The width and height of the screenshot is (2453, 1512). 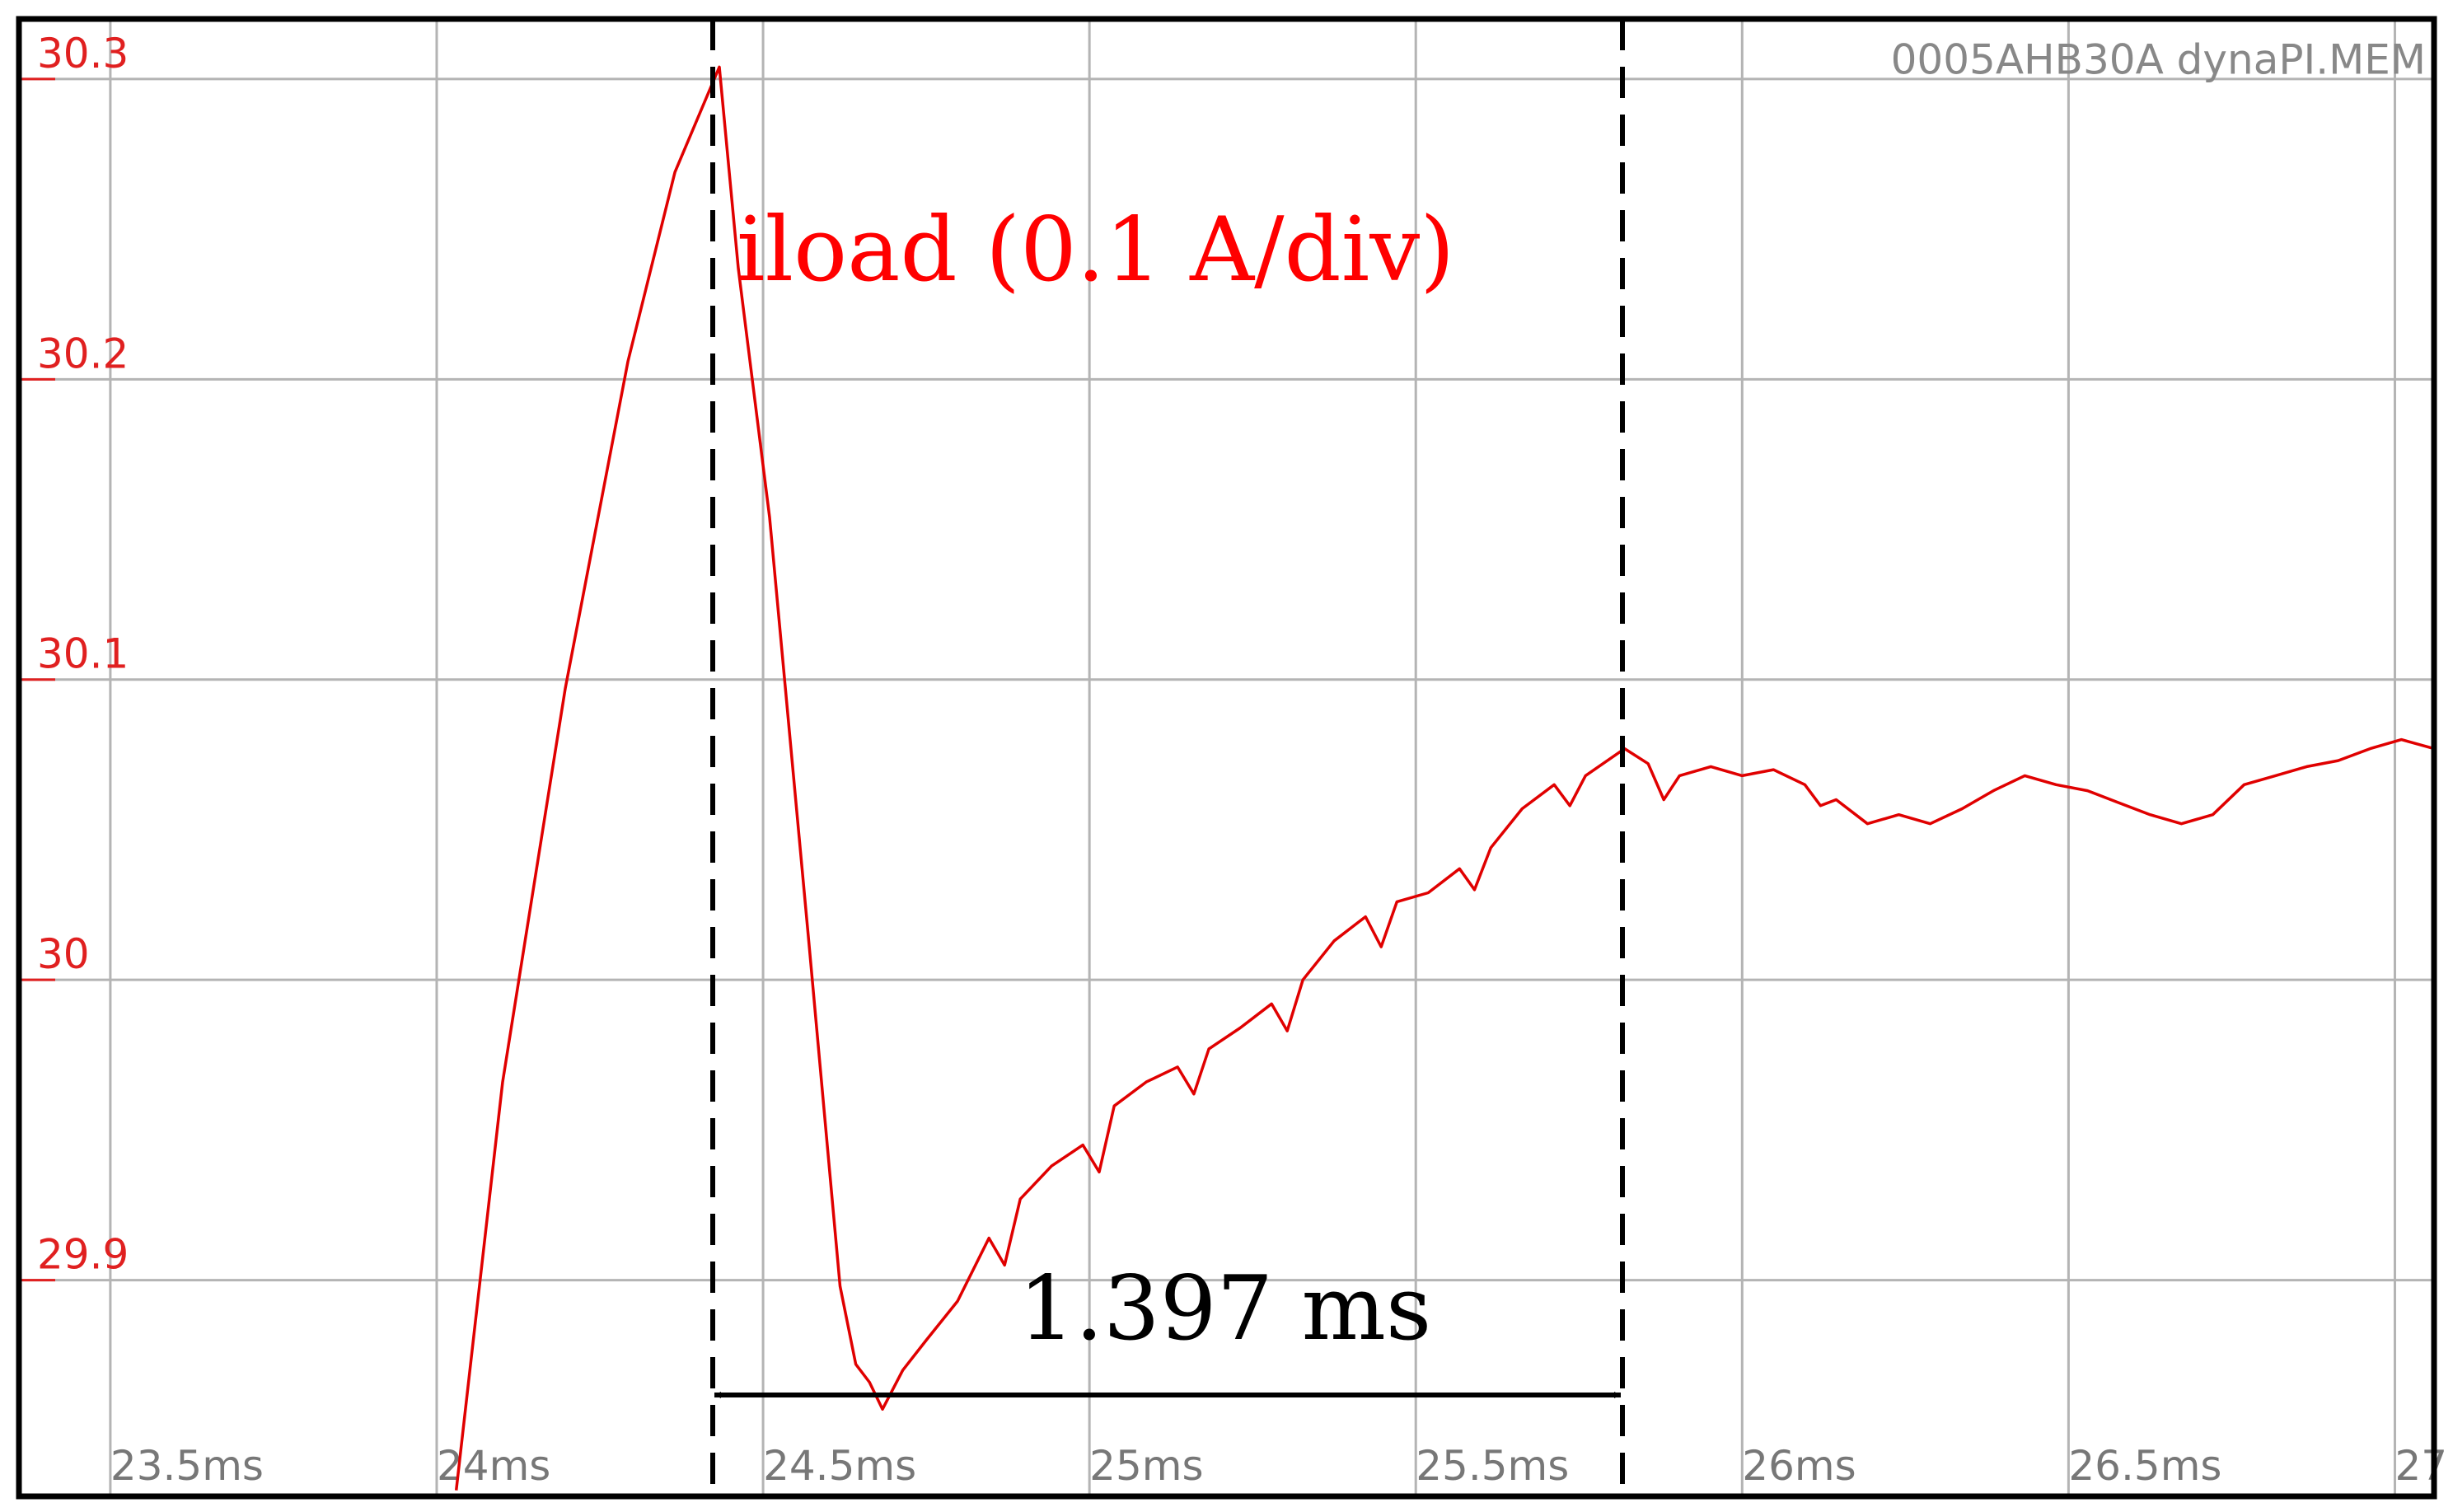 I want to click on x-tick-label: 25.5ms, so click(x=1492, y=1466).